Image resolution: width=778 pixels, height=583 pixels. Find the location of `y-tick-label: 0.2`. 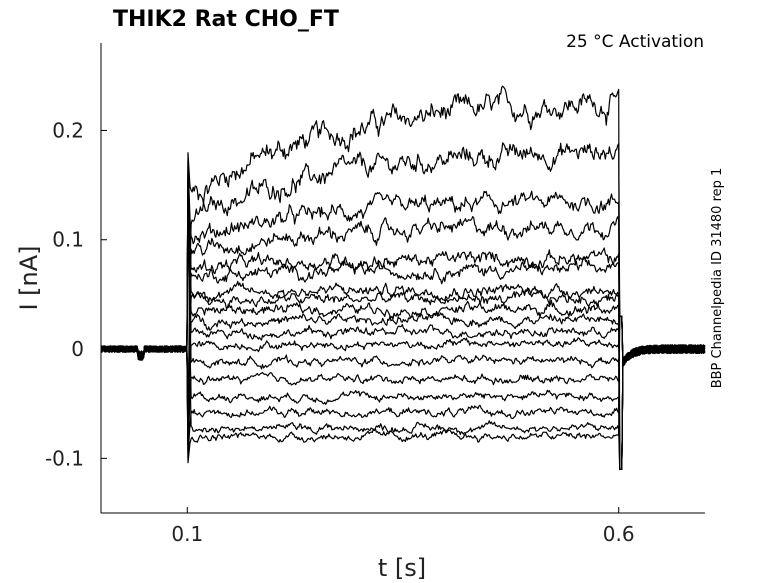

y-tick-label: 0.2 is located at coordinates (68, 130).